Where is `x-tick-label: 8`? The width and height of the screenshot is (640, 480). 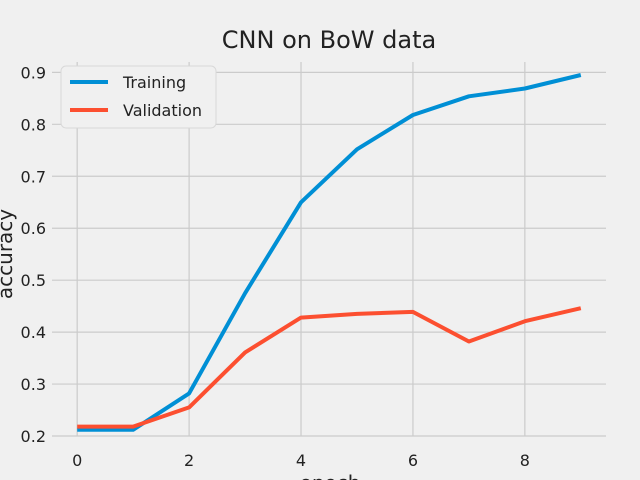
x-tick-label: 8 is located at coordinates (525, 460).